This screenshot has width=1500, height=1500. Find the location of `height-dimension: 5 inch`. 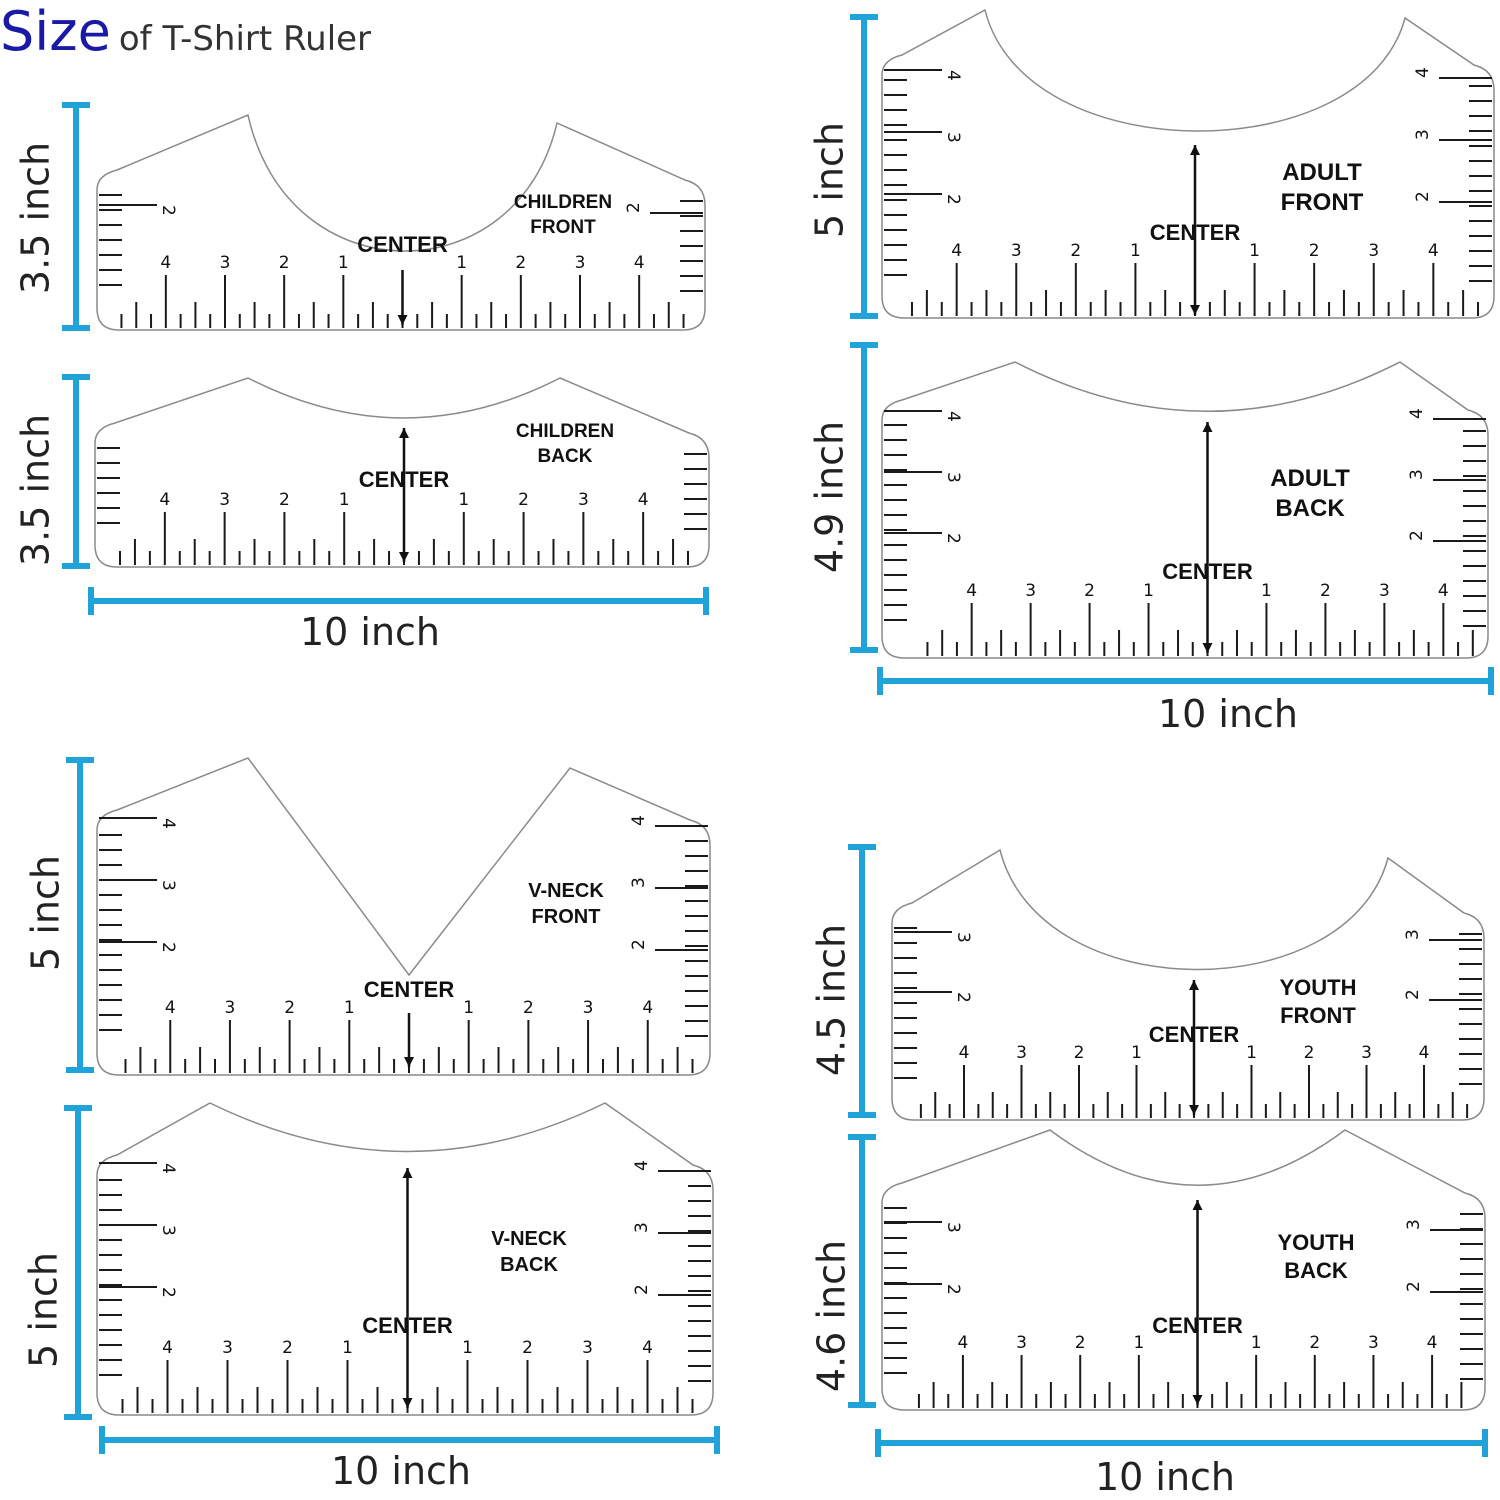

height-dimension: 5 inch is located at coordinates (843, 166).